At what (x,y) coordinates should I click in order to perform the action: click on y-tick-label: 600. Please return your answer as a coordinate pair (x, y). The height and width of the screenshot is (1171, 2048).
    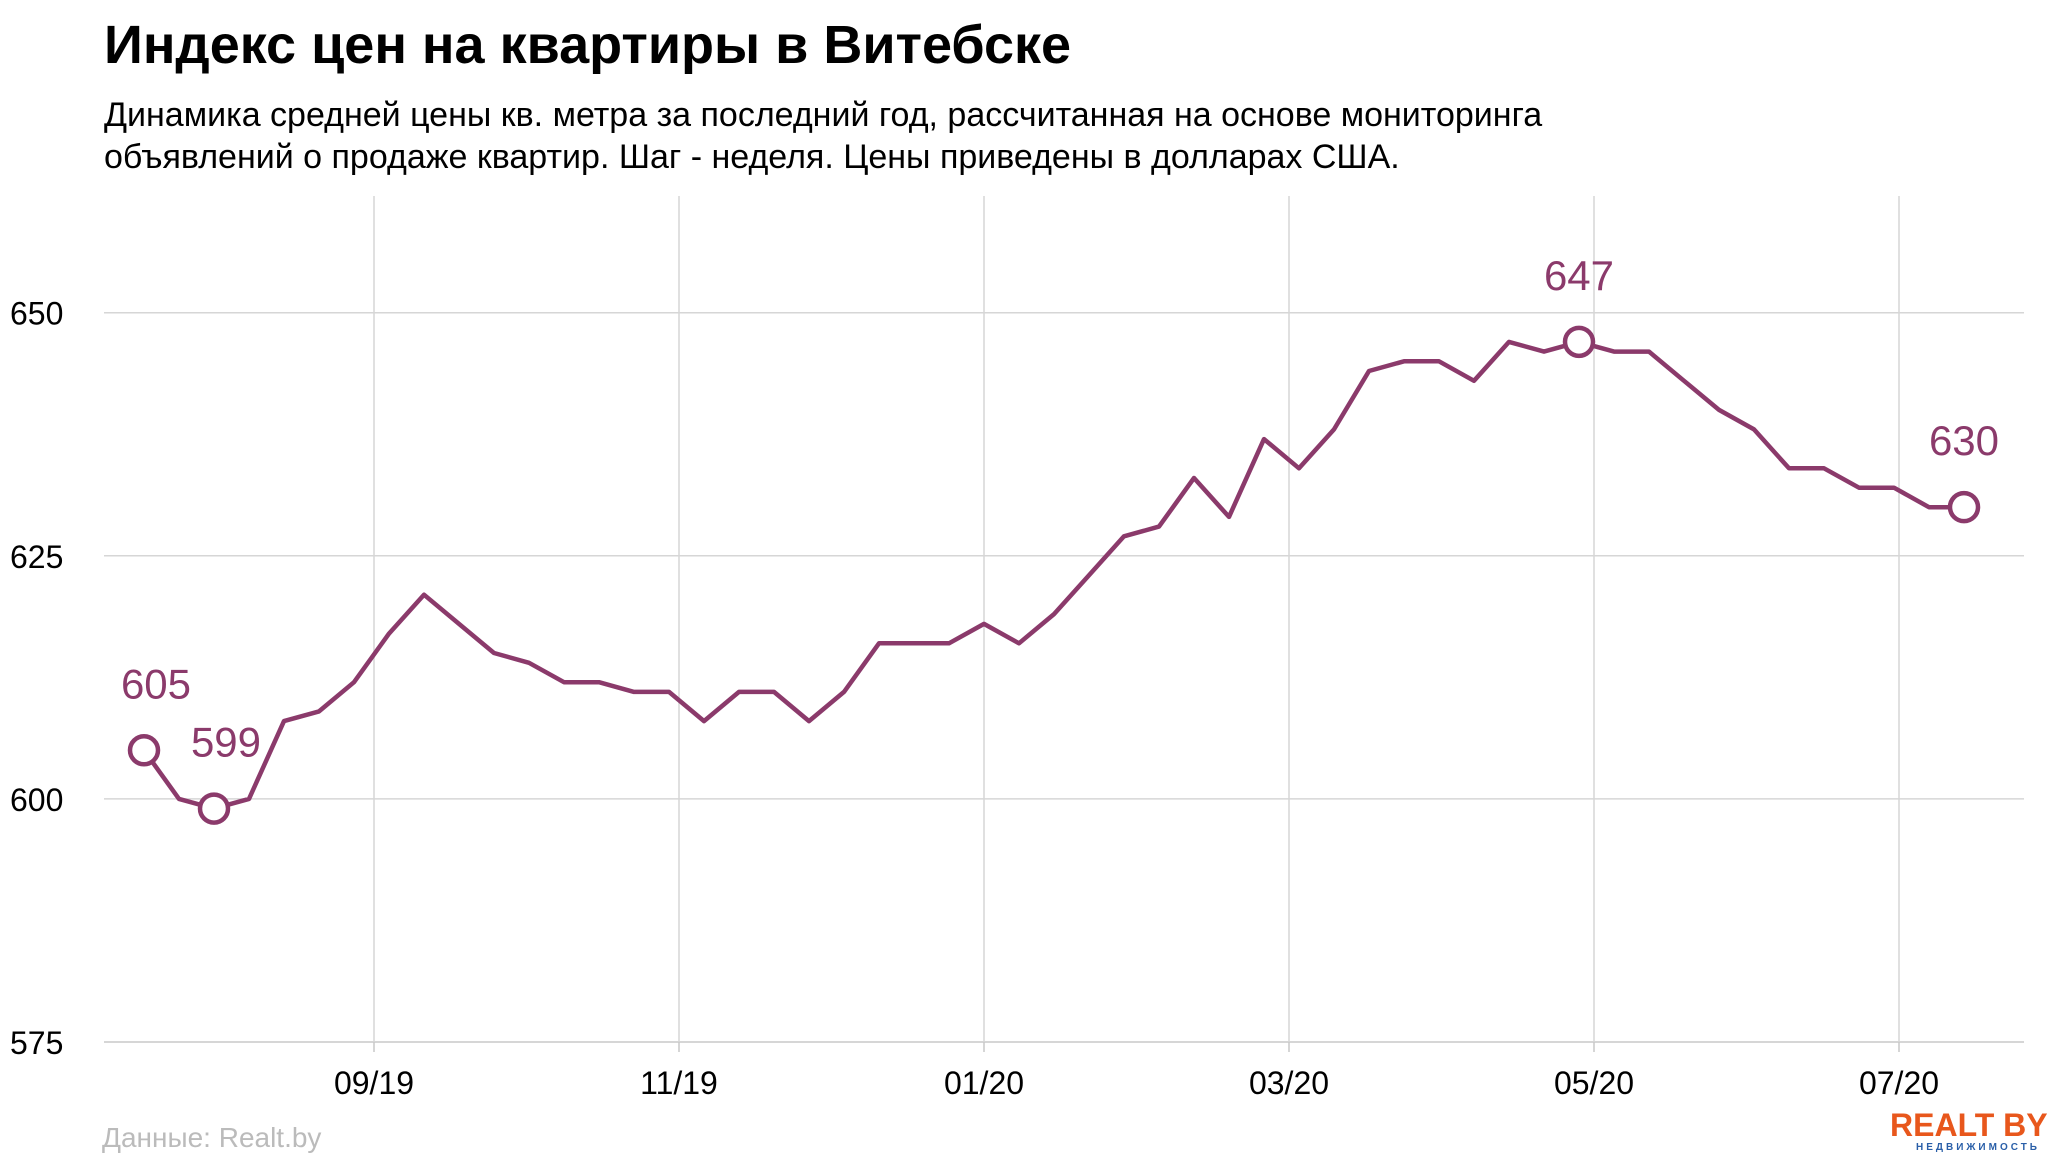
    Looking at the image, I should click on (36, 800).